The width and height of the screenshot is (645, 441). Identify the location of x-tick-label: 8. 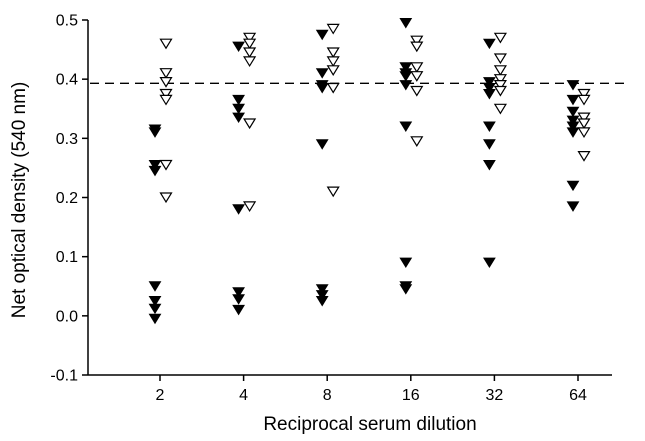
(327, 395).